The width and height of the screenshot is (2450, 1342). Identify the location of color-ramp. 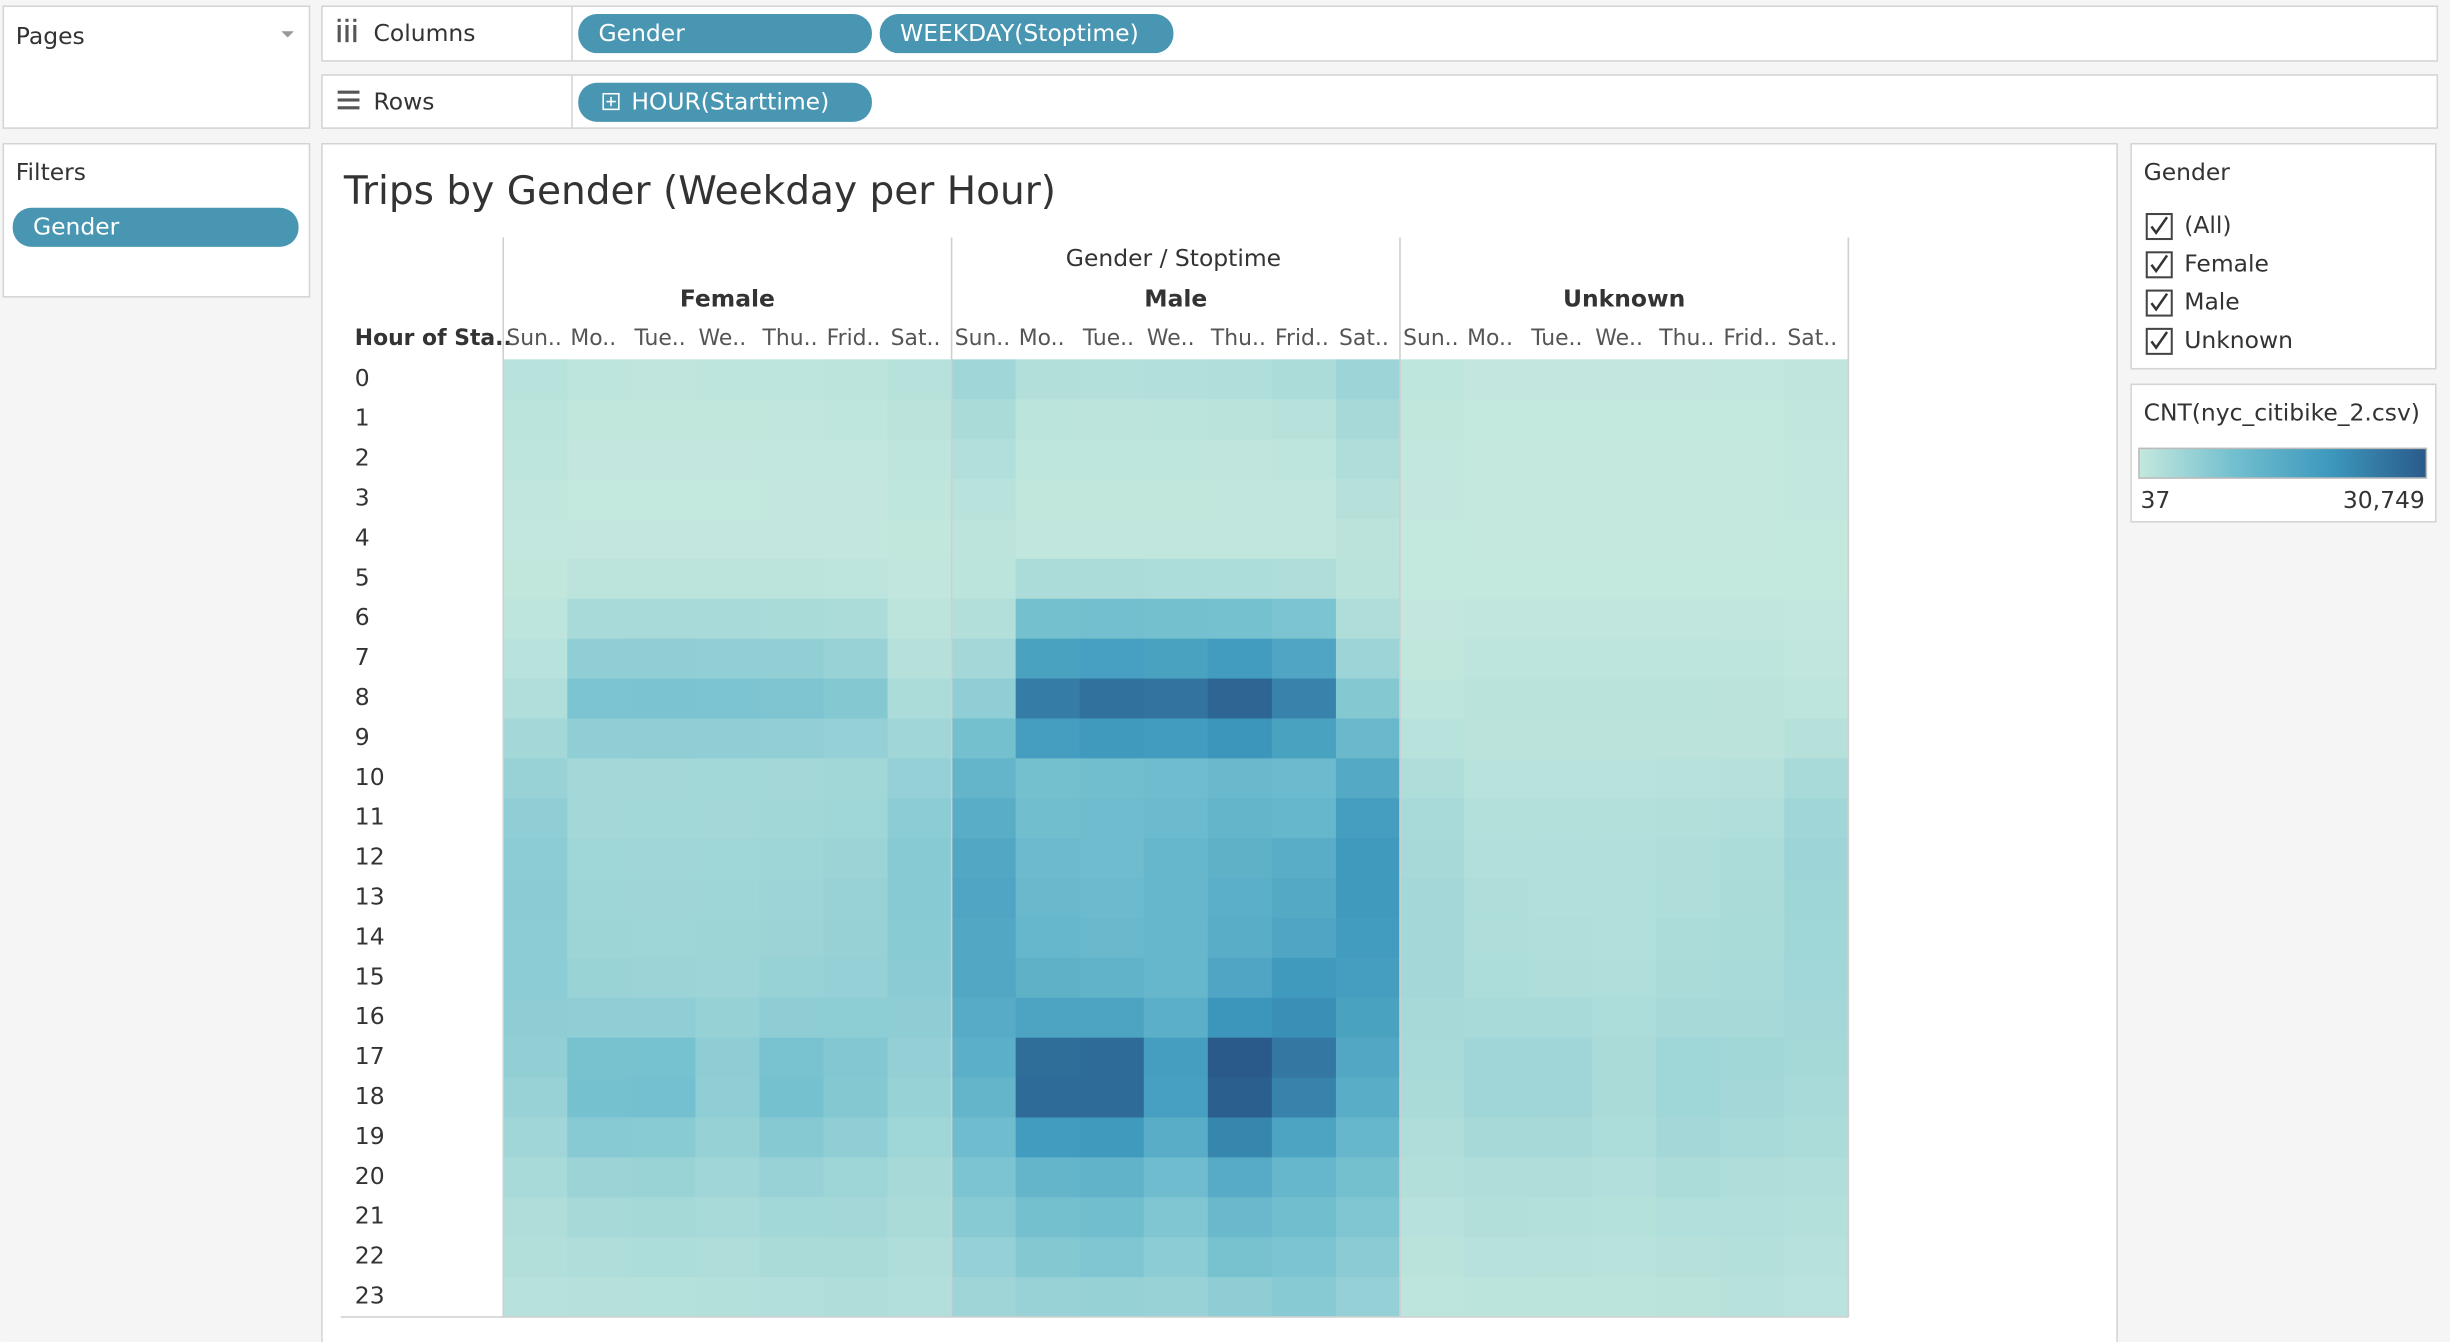
(2283, 463).